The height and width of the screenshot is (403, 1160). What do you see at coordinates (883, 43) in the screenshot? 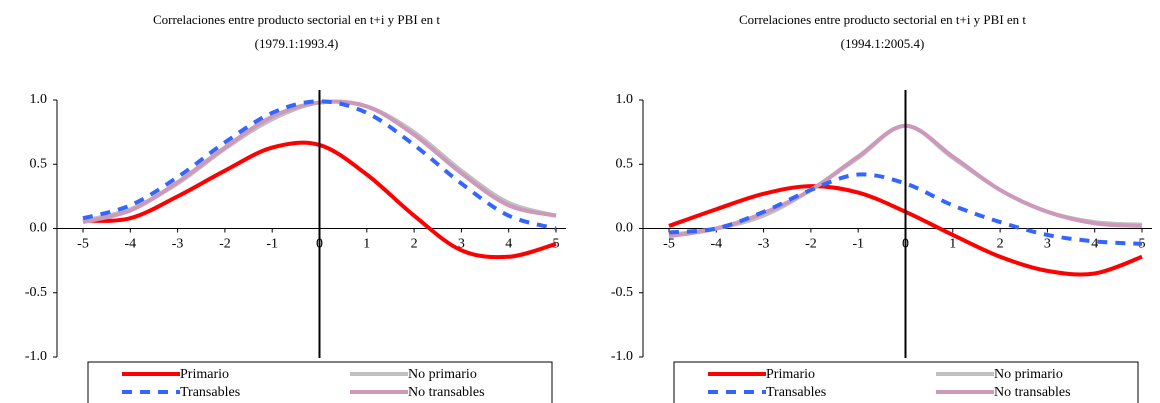
I see `chart-subtitle: (1994.1:2005.4)` at bounding box center [883, 43].